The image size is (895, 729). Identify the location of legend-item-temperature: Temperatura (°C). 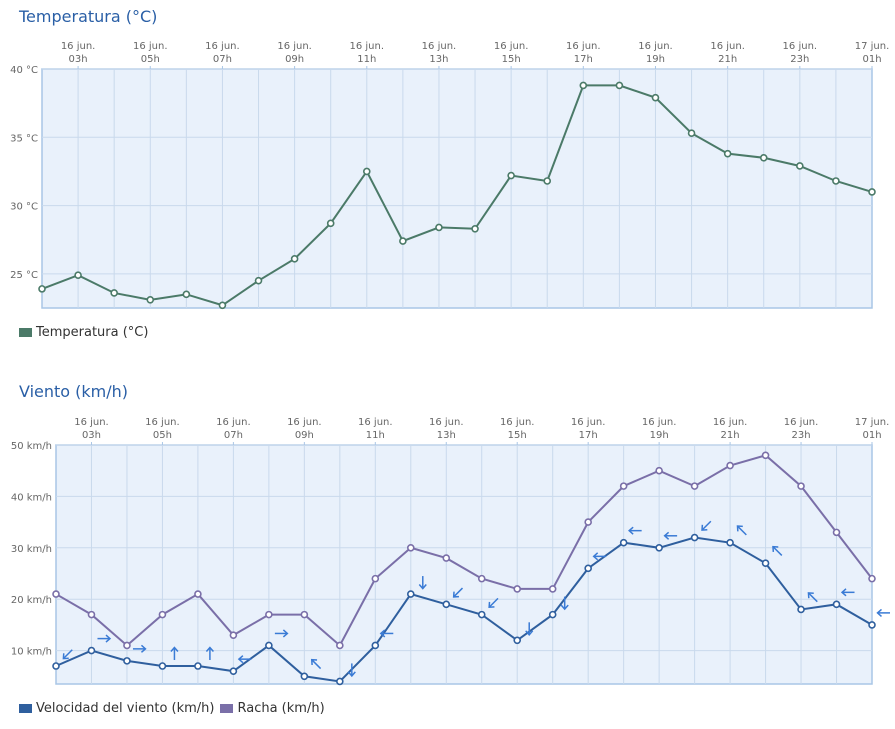
(83, 332).